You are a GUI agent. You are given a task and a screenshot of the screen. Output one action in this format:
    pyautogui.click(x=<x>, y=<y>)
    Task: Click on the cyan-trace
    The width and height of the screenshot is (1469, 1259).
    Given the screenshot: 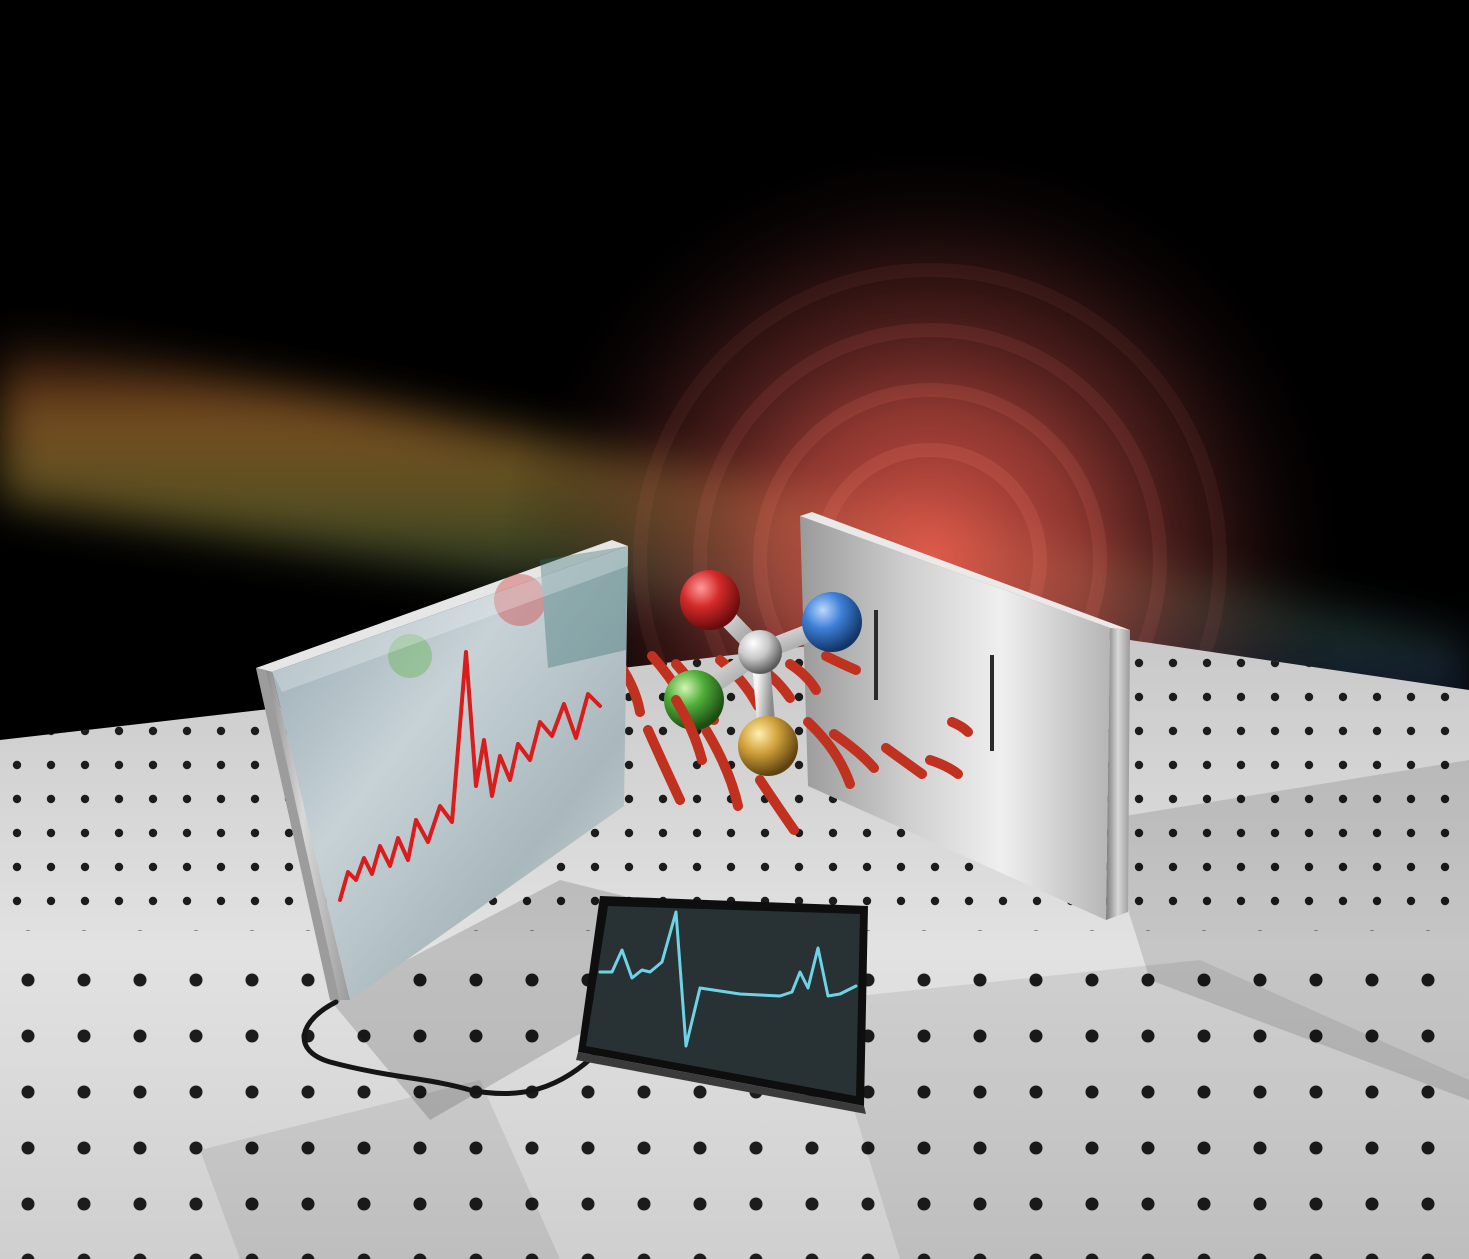 What is the action you would take?
    pyautogui.click(x=728, y=979)
    